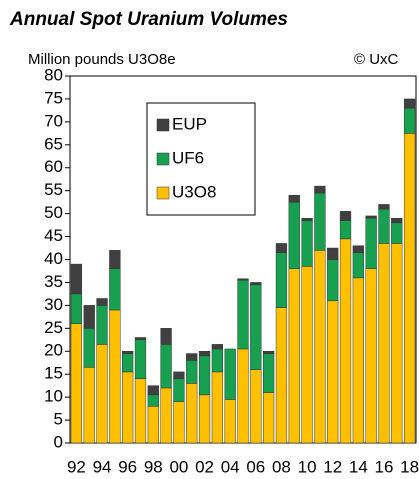  I want to click on x-tick-label: 98, so click(153, 466).